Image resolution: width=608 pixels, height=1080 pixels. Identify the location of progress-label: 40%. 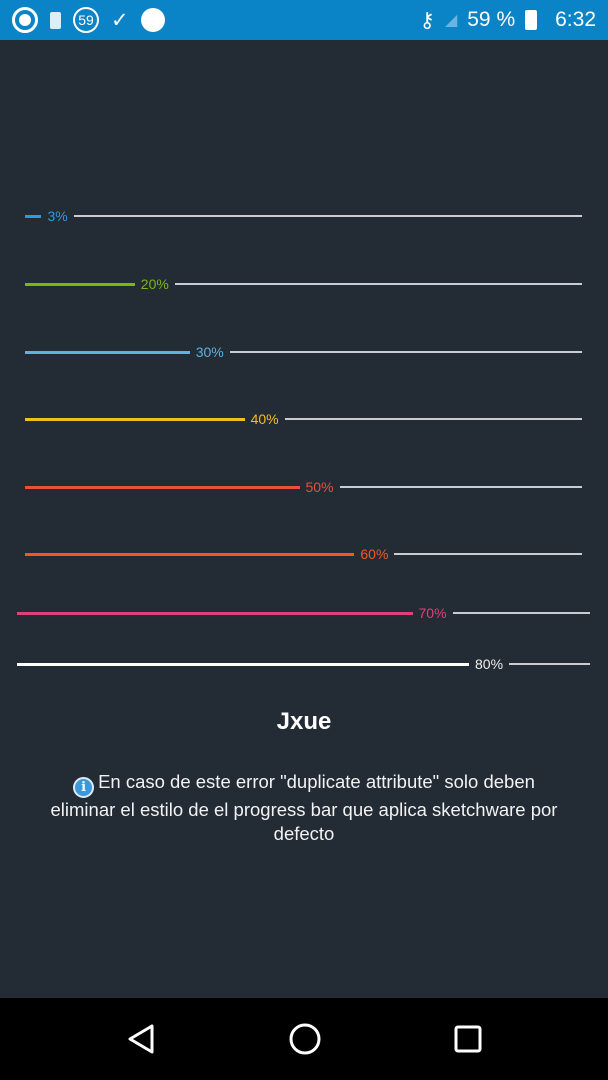
(264, 419).